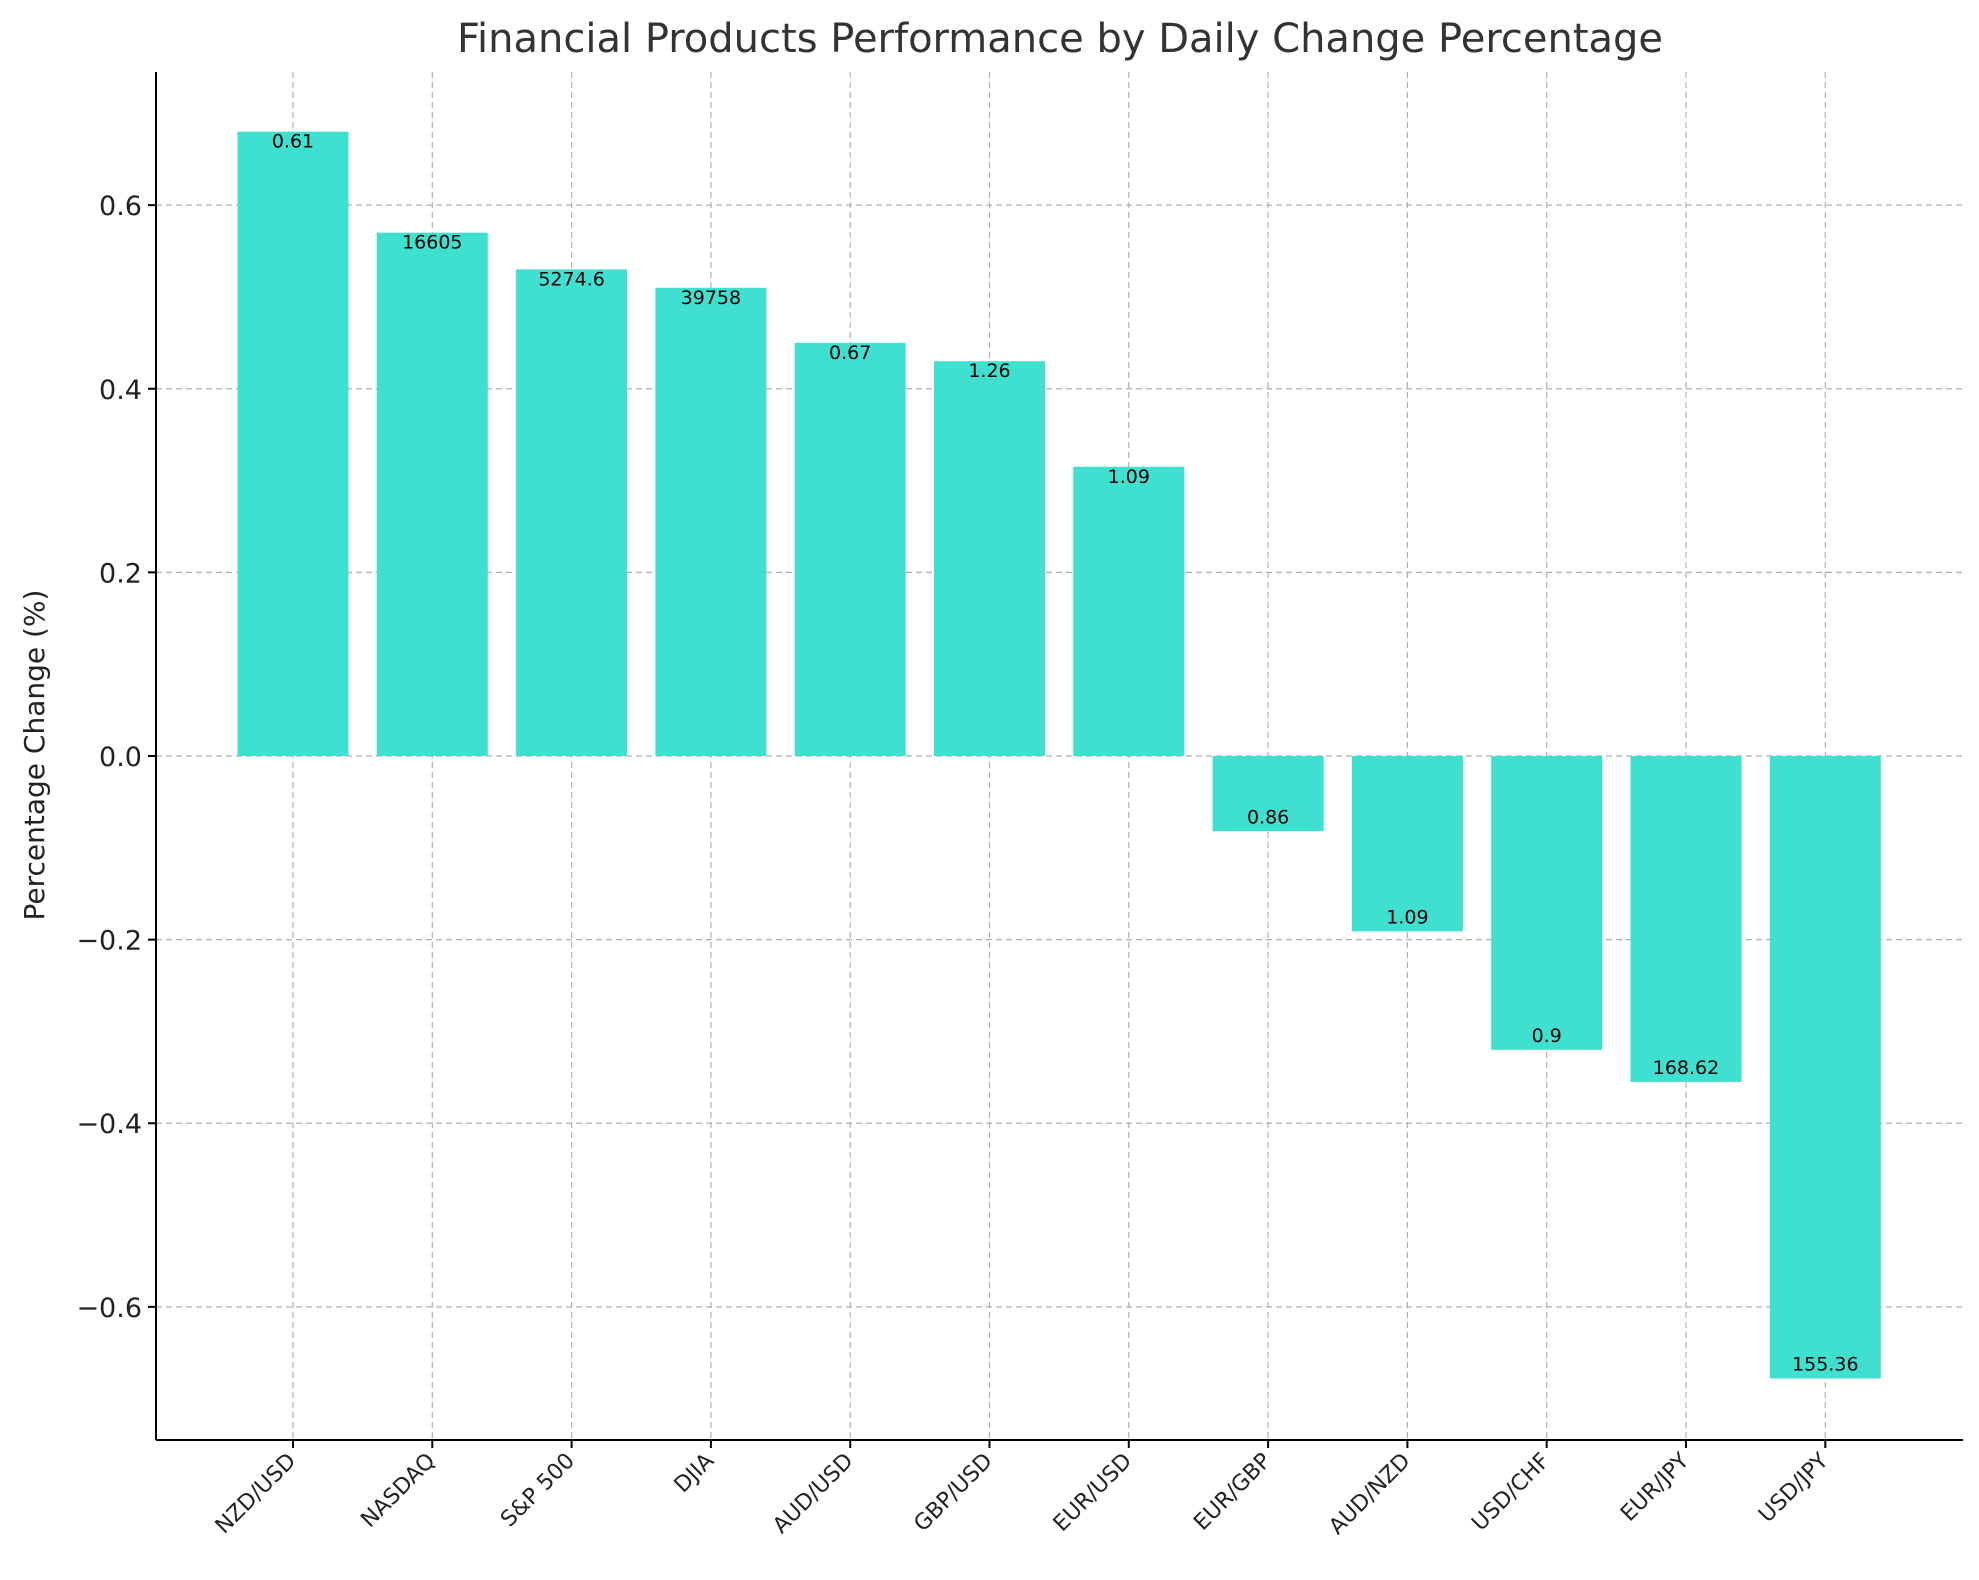 This screenshot has width=1979, height=1580. Describe the element at coordinates (1407, 844) in the screenshot. I see `bar-aud-nzd` at that location.